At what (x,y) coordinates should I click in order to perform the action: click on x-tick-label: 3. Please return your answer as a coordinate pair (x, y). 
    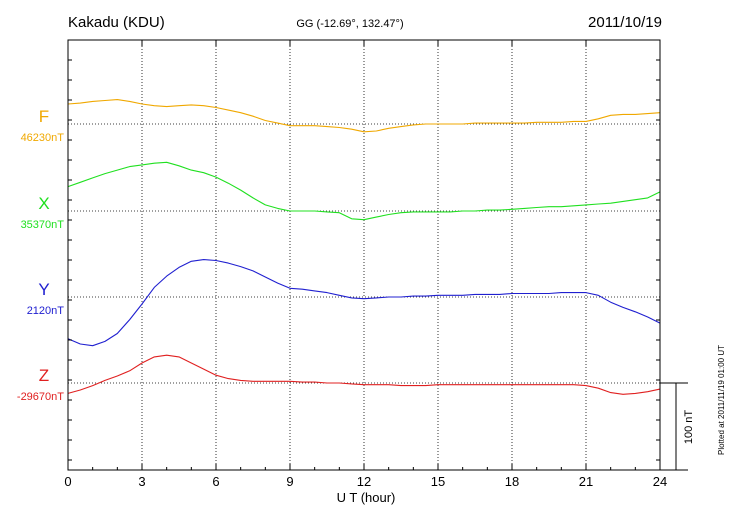
    Looking at the image, I should click on (141, 481).